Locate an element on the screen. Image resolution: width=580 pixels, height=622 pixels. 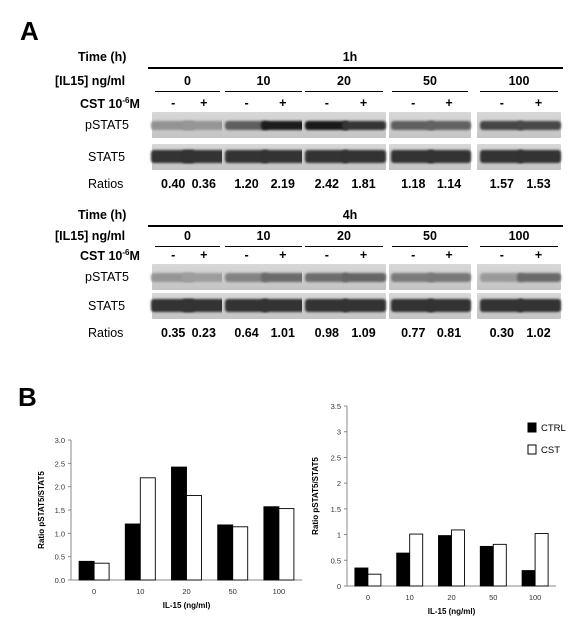
ratio-value: 0.77 is located at coordinates (413, 333).